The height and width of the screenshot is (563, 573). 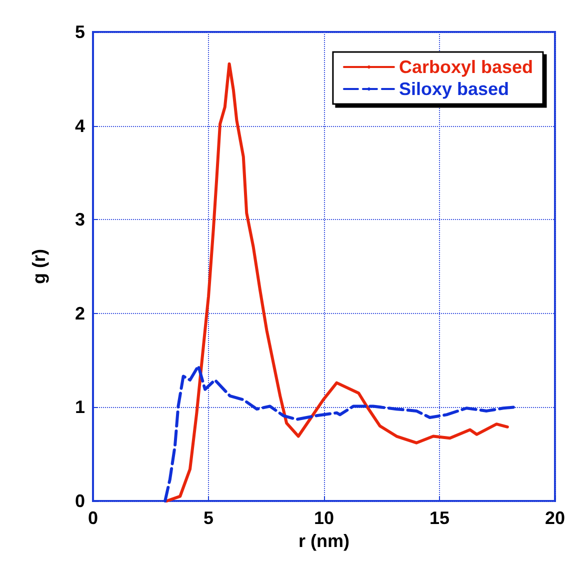 I want to click on legend-label: Siloxy based, so click(x=454, y=89).